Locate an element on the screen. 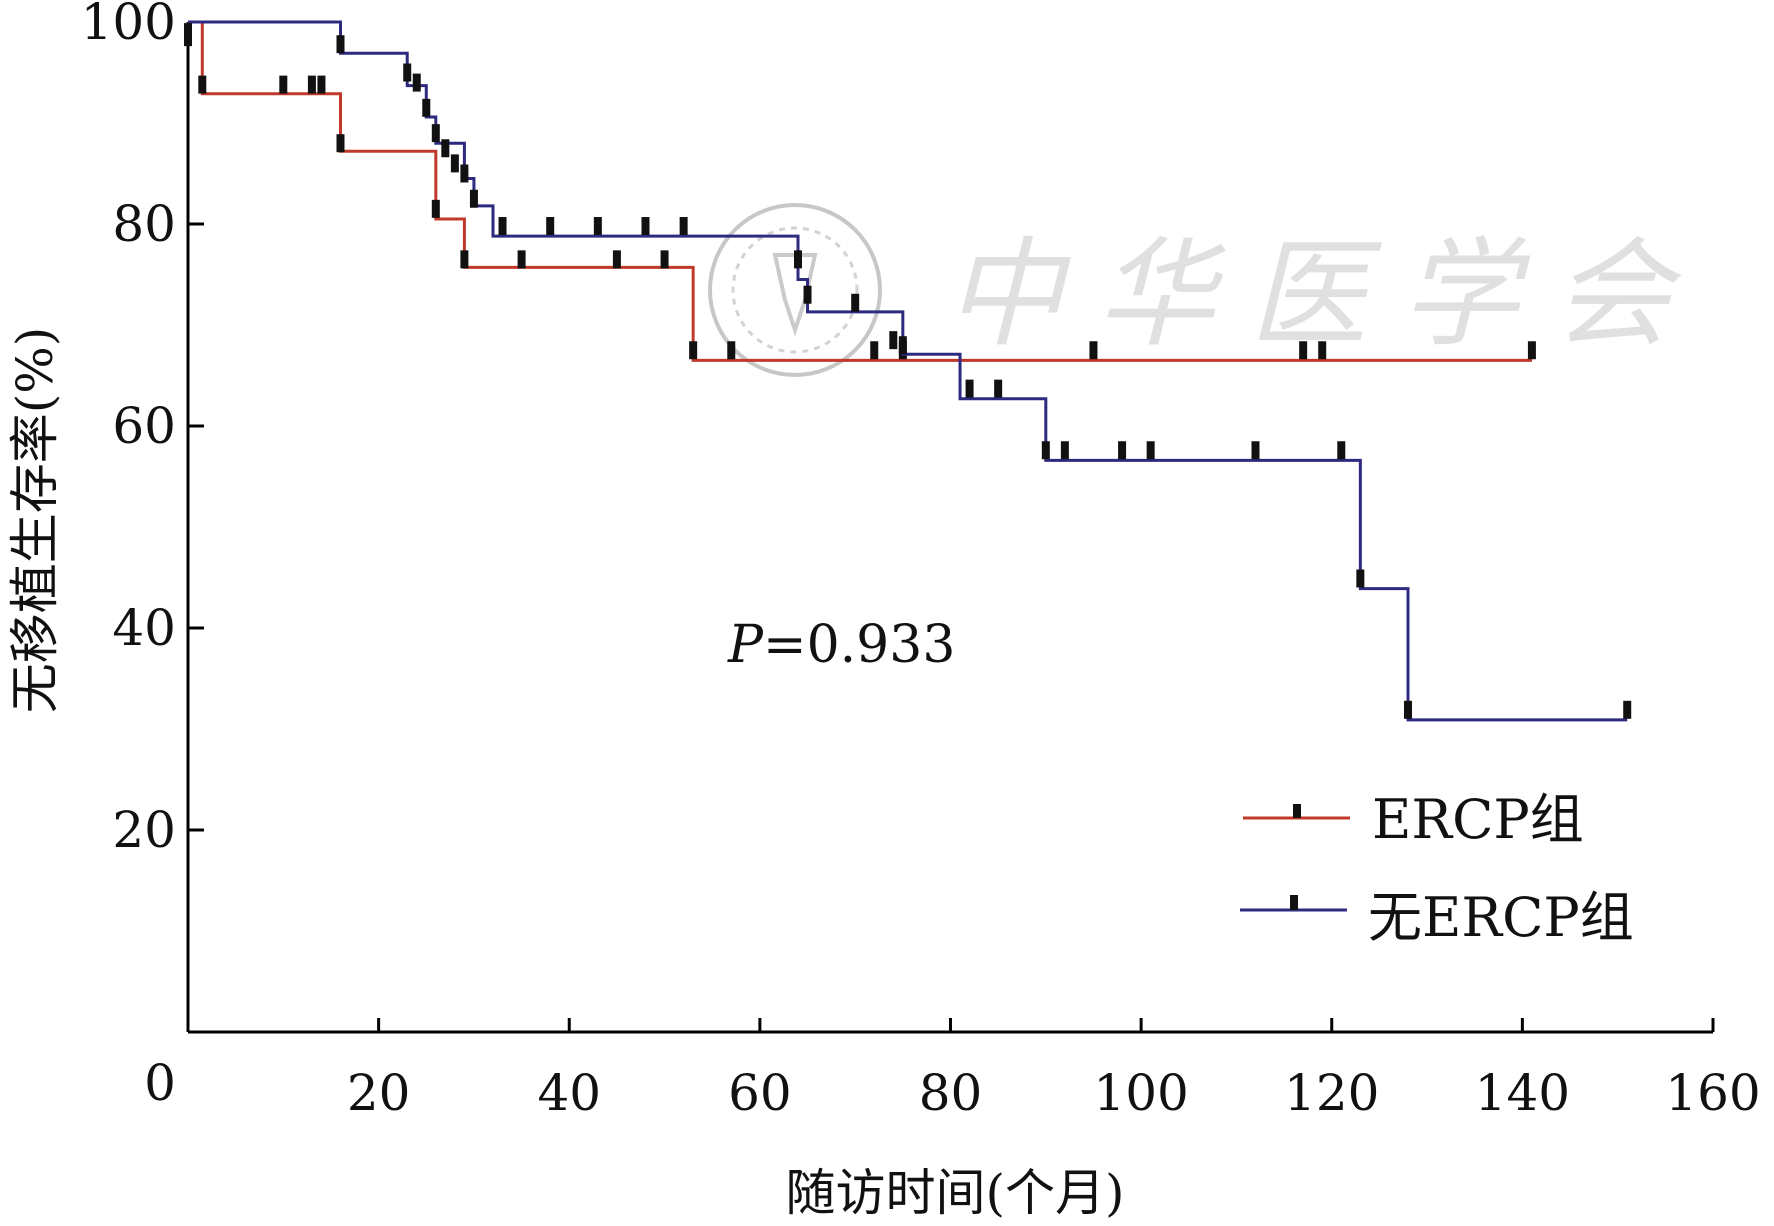 This screenshot has height=1226, width=1774. watermark-seal-icon is located at coordinates (795, 290).